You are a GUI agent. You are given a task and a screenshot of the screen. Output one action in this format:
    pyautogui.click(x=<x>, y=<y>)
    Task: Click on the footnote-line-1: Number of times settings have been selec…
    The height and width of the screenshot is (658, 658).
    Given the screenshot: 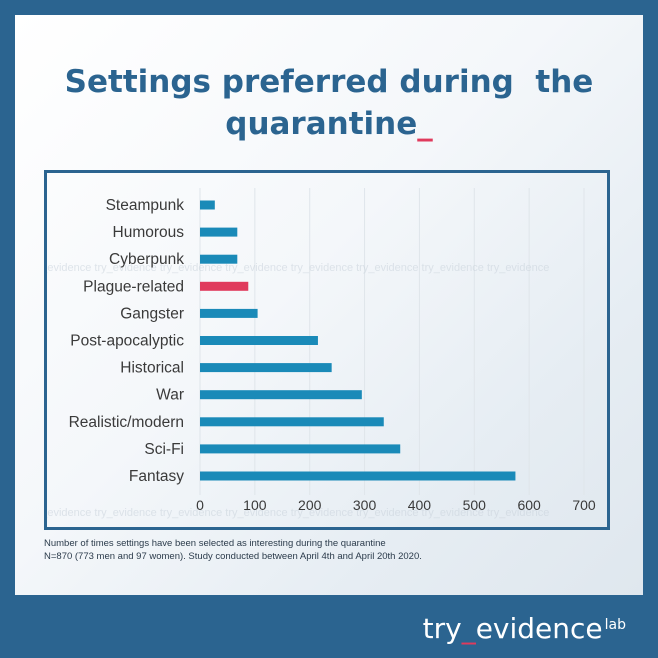 What is the action you would take?
    pyautogui.click(x=215, y=543)
    